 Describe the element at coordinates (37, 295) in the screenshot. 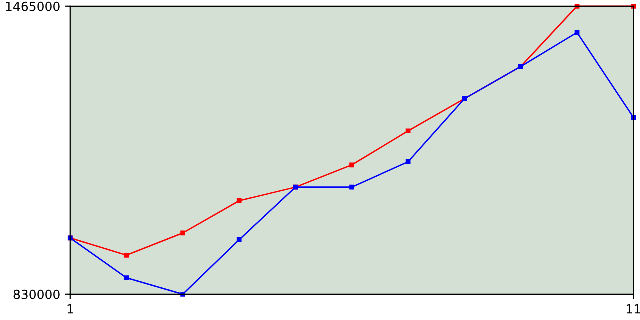

I see `y-tick-label: 830000` at that location.